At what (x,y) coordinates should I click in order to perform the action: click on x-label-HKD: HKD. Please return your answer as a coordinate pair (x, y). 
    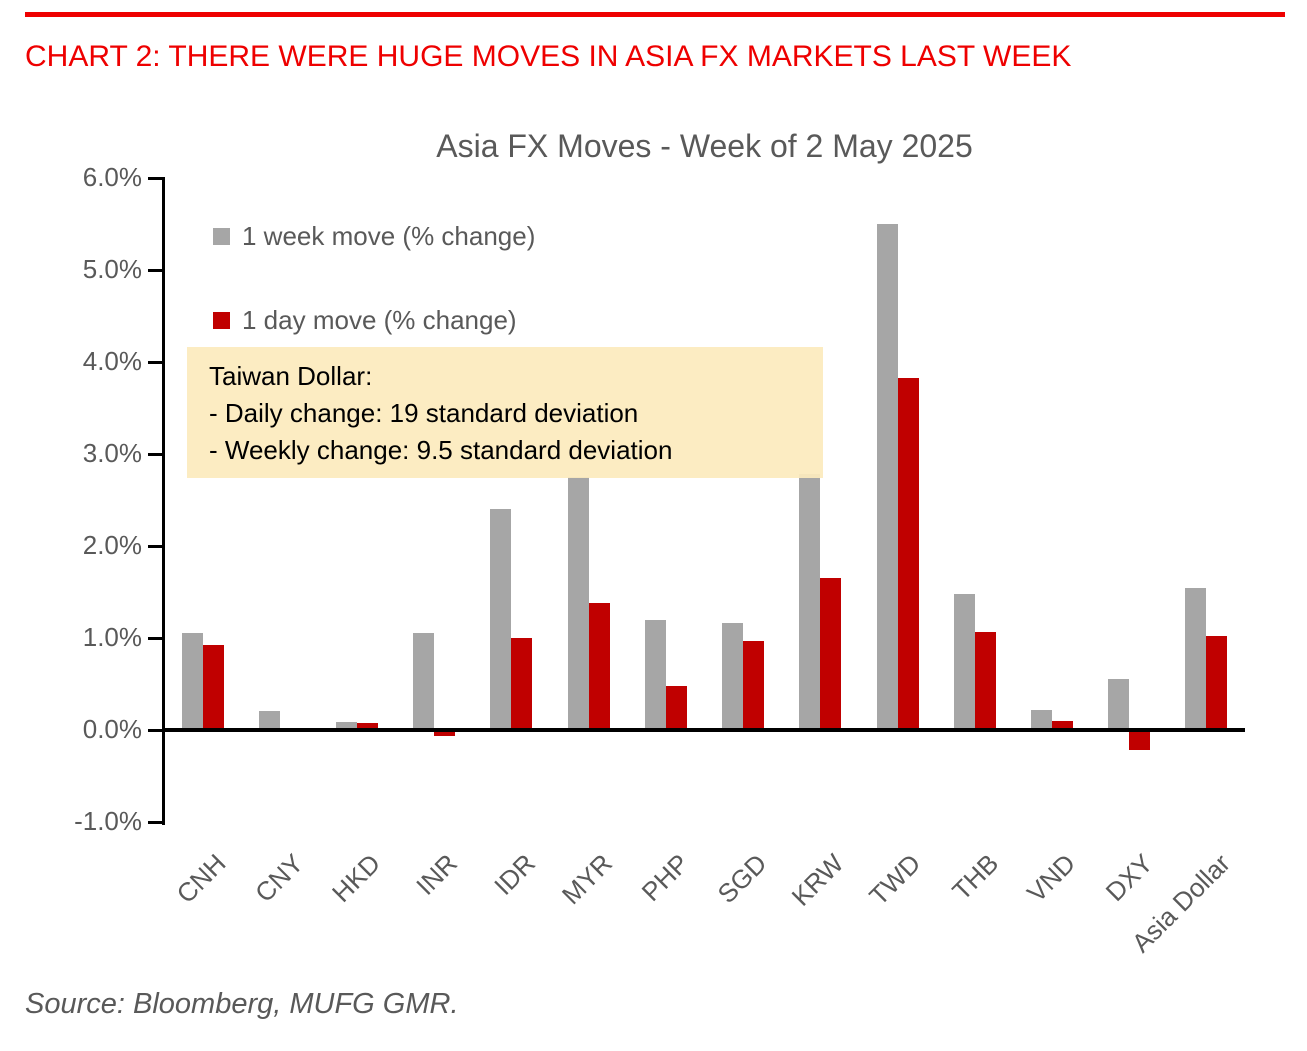
    Looking at the image, I should click on (356, 878).